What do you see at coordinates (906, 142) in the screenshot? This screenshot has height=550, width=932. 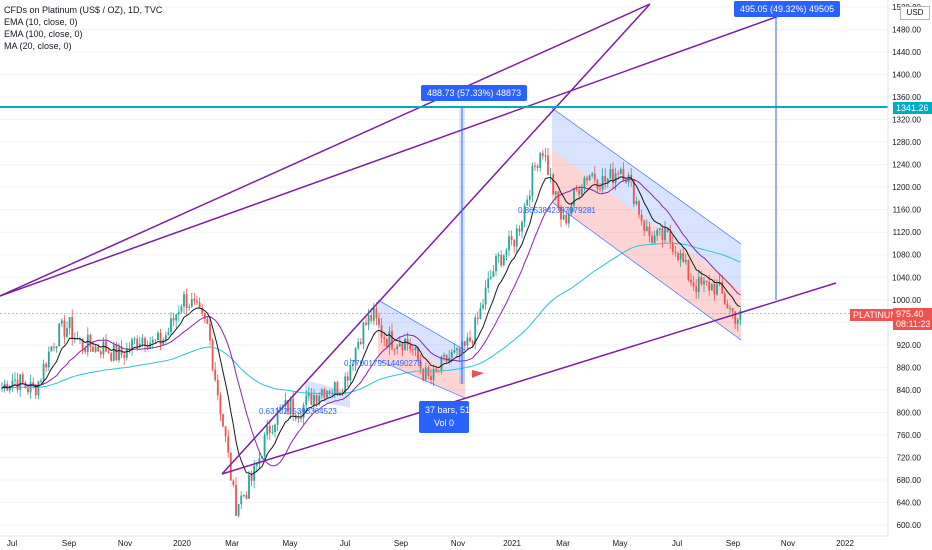 I see `price-tick-label: 1280.00` at bounding box center [906, 142].